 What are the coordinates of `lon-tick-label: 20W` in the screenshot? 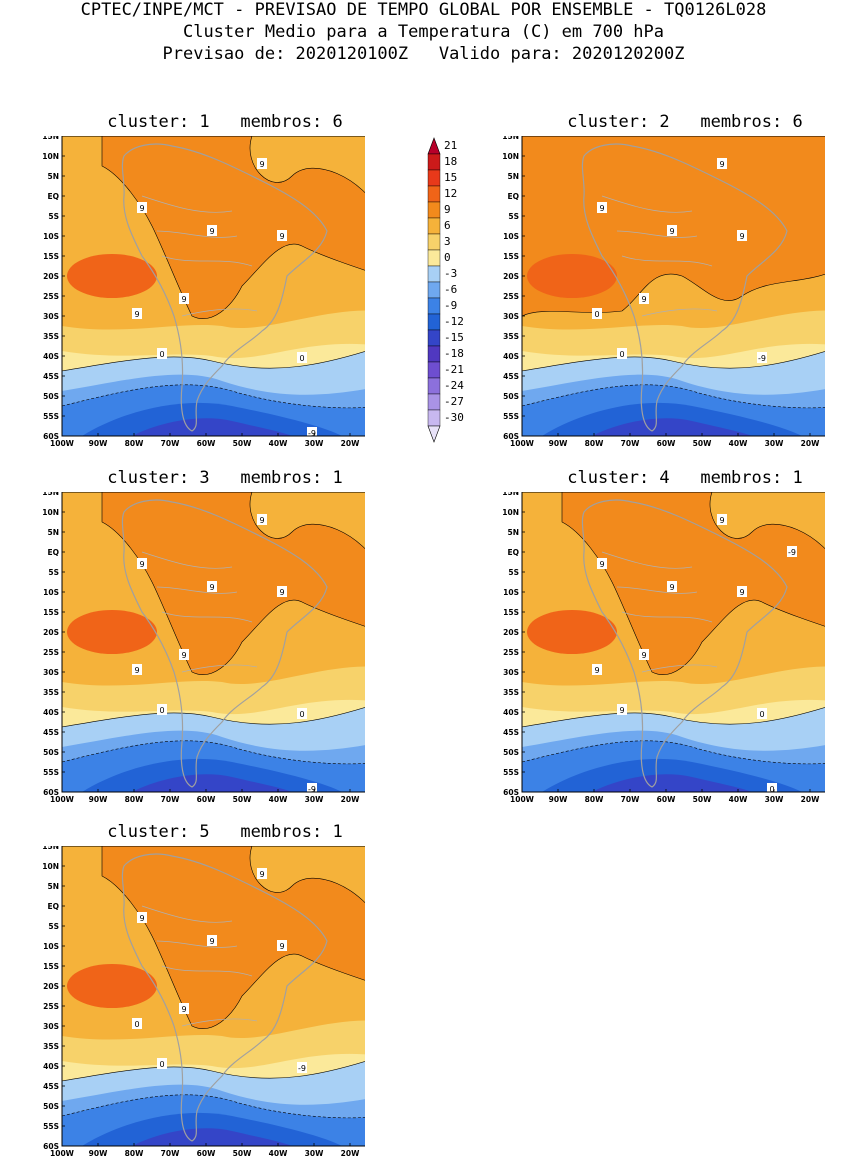 It's located at (810, 799).